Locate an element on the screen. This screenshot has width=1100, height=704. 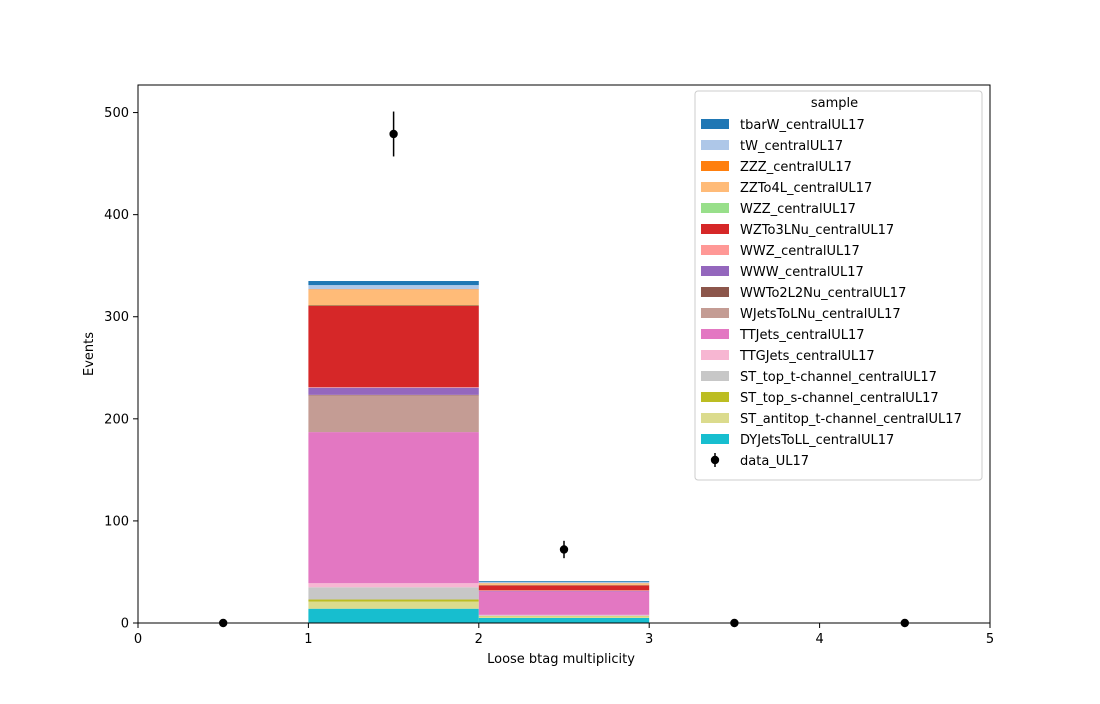
legend-label-data-ul17: data_UL17 is located at coordinates (774, 461).